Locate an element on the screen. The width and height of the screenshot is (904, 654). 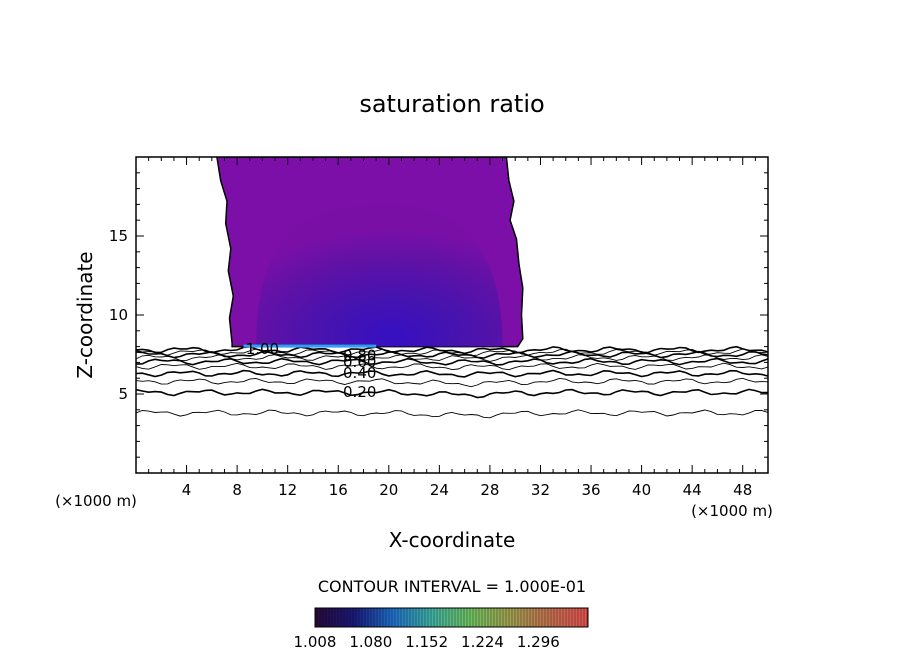
y-tick-label: 15 is located at coordinates (118, 236).